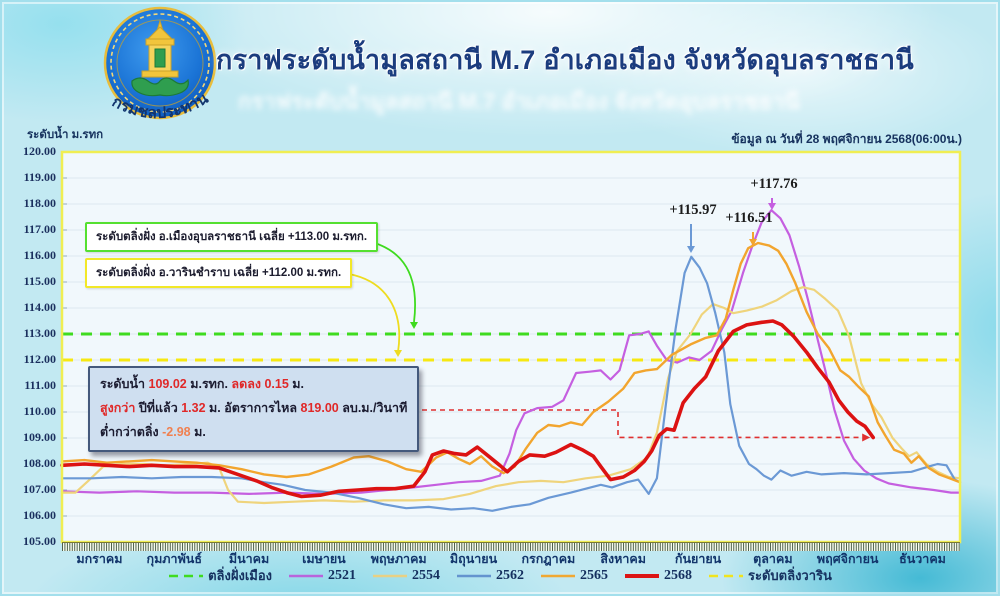 Image resolution: width=1000 pixels, height=596 pixels. I want to click on y-tick-label: 117.00, so click(39, 229).